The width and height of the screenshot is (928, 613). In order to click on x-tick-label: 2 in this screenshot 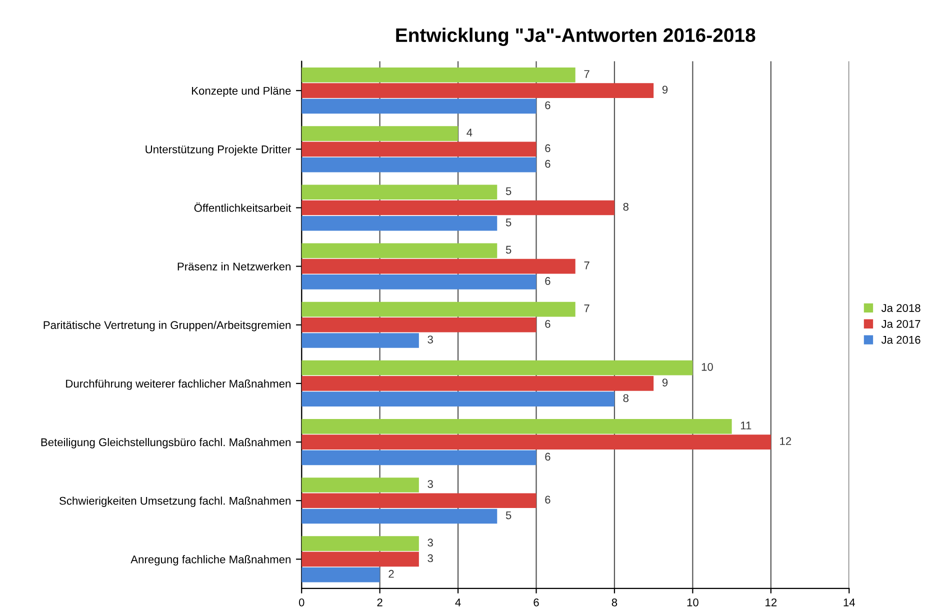, I will do `click(379, 602)`.